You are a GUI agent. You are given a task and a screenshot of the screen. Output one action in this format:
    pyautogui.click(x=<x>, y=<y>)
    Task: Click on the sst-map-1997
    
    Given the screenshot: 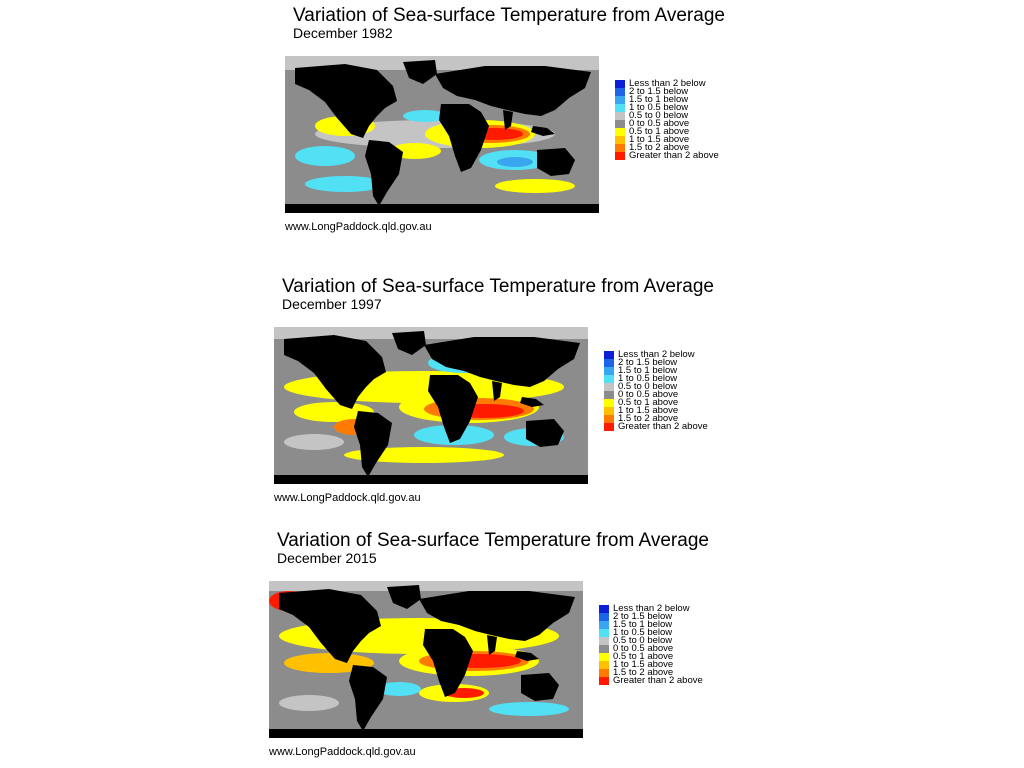 What is the action you would take?
    pyautogui.click(x=431, y=405)
    